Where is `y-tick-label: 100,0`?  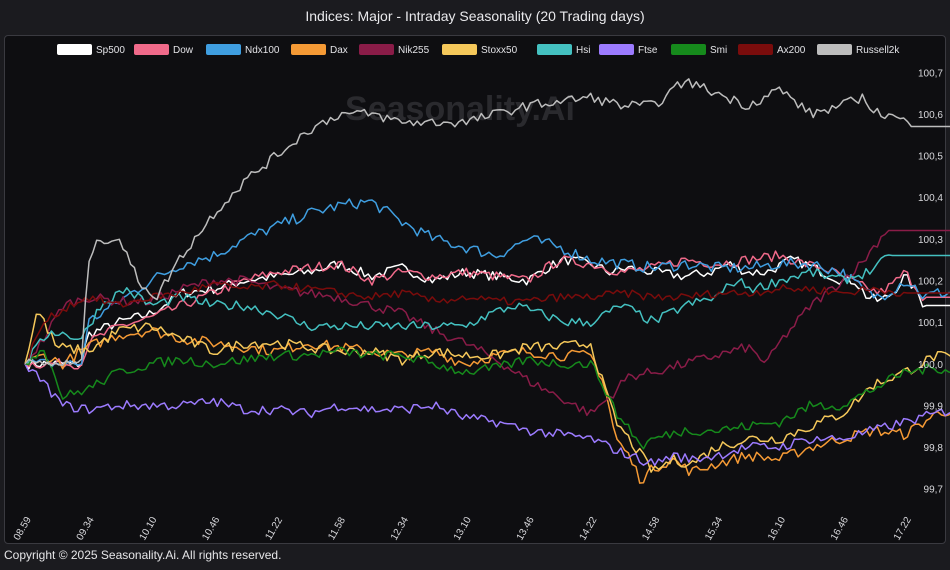 y-tick-label: 100,0 is located at coordinates (930, 365).